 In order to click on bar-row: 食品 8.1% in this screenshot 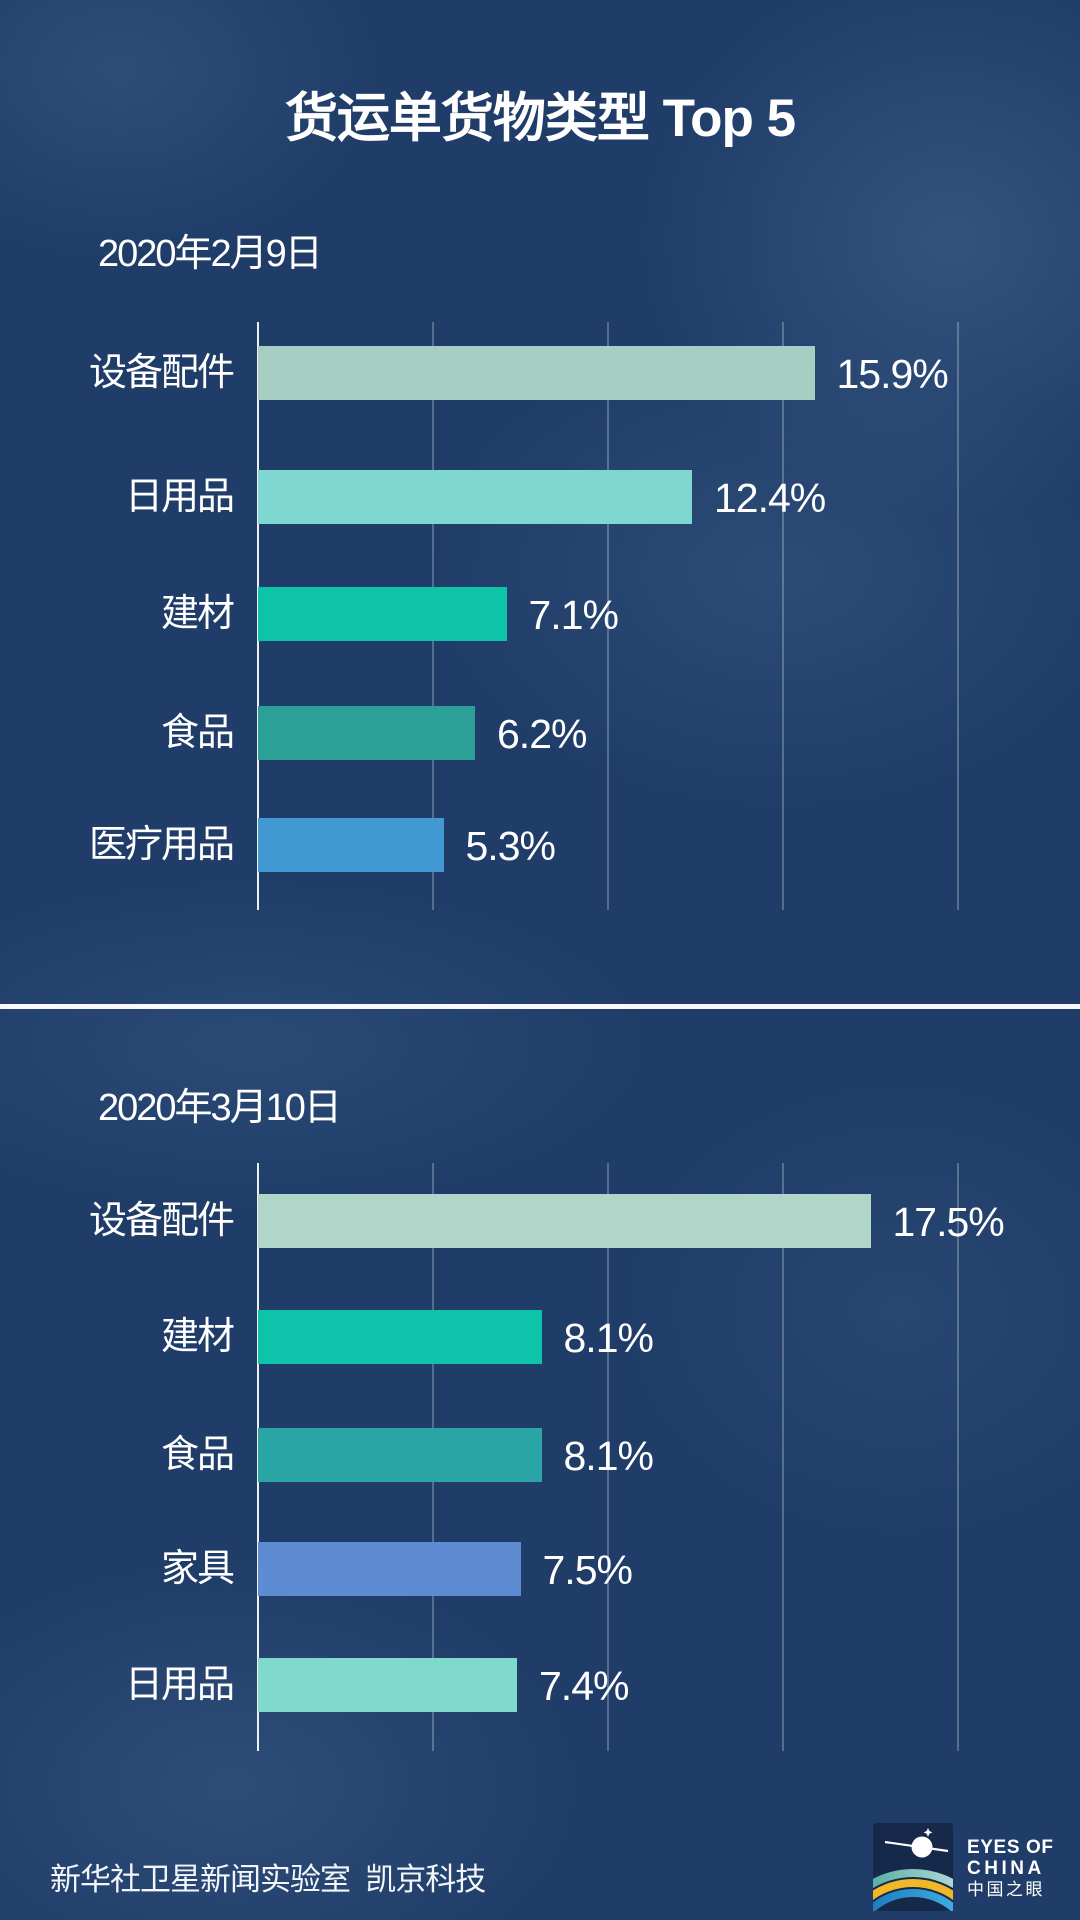, I will do `click(540, 1455)`.